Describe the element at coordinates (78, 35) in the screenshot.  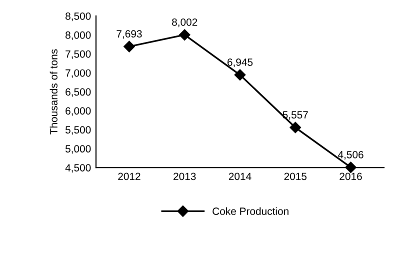
I see `y-tick-label: 8,000` at that location.